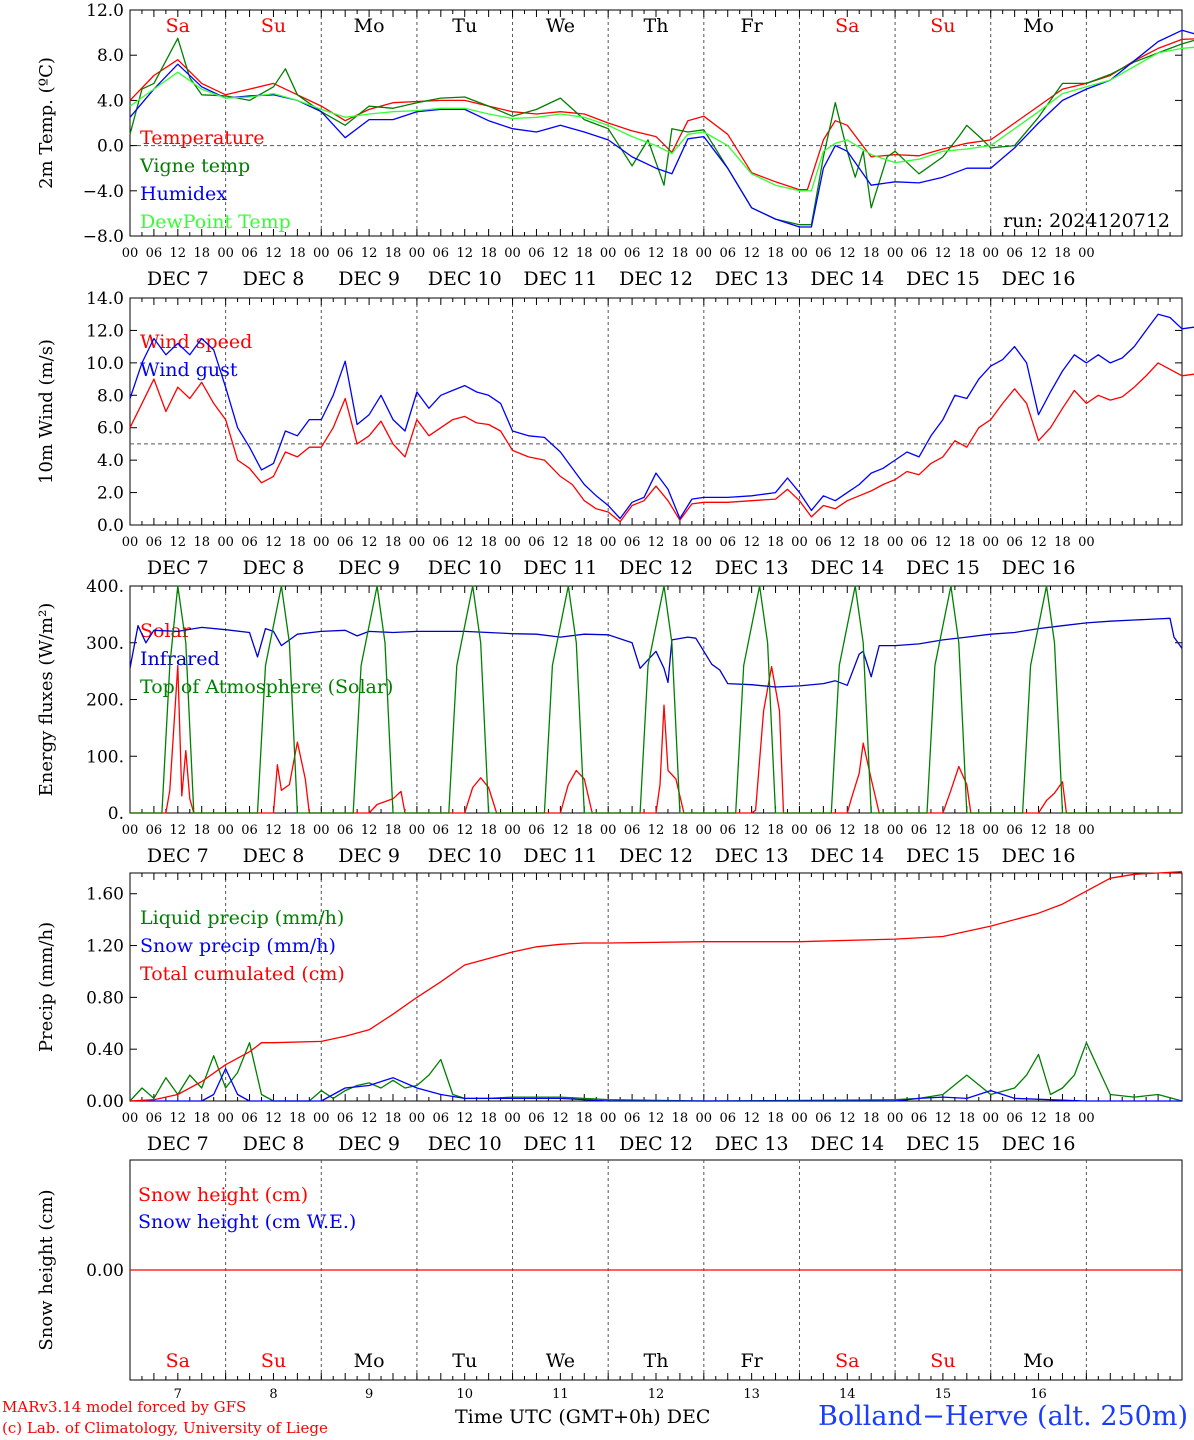 Image resolution: width=1194 pixels, height=1440 pixels. Describe the element at coordinates (46, 123) in the screenshot. I see `y-axis-label: 2m Temp. (ºC)` at that location.